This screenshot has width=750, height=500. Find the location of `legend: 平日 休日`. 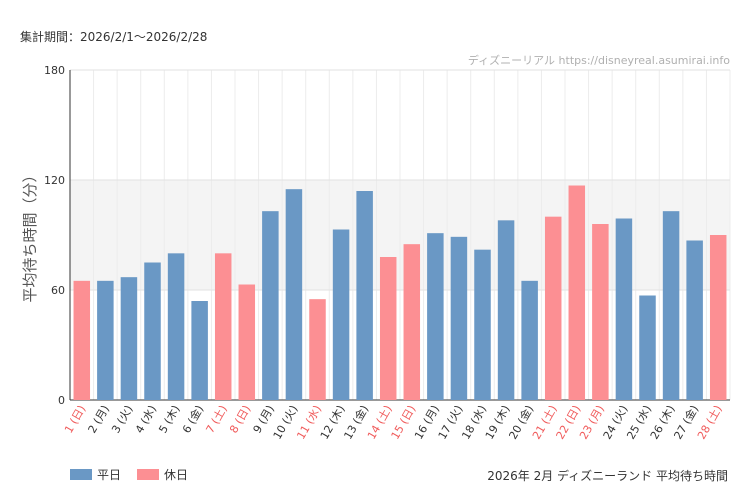

legend: 平日 休日 is located at coordinates (137, 474).